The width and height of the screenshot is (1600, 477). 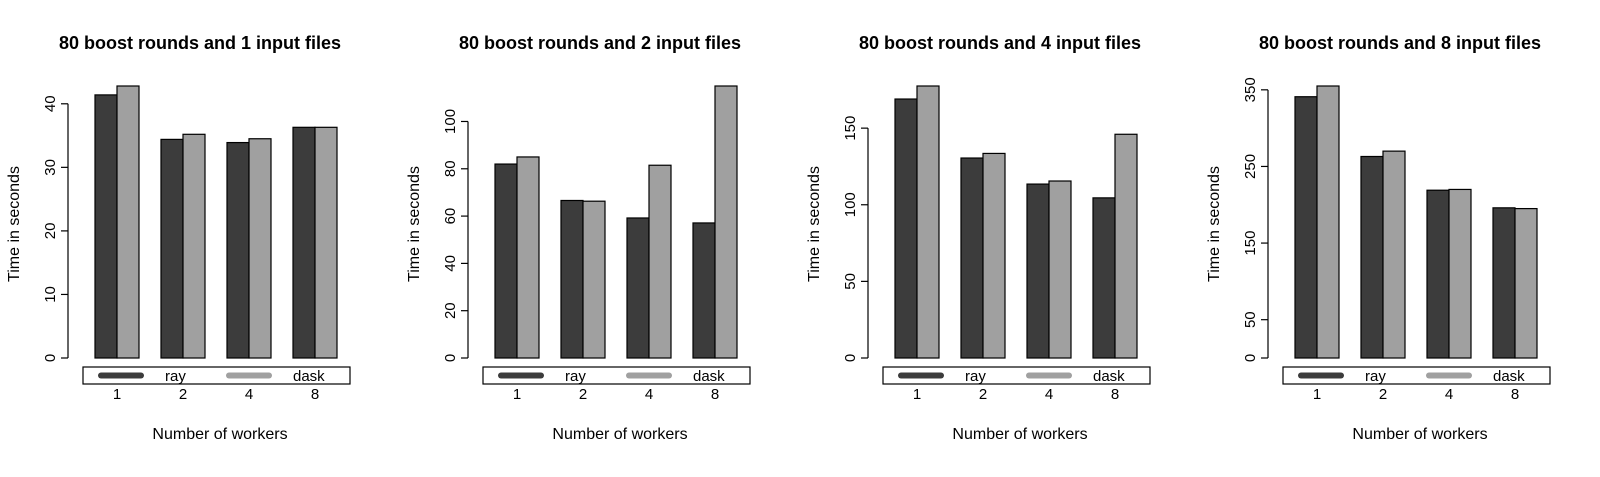 I want to click on y-tick-label: 10, so click(x=50, y=294).